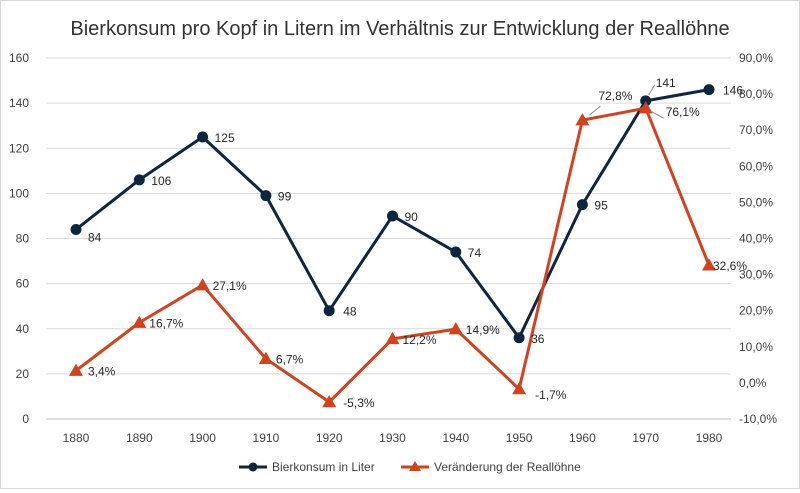  I want to click on data-label: 32,6%, so click(730, 266).